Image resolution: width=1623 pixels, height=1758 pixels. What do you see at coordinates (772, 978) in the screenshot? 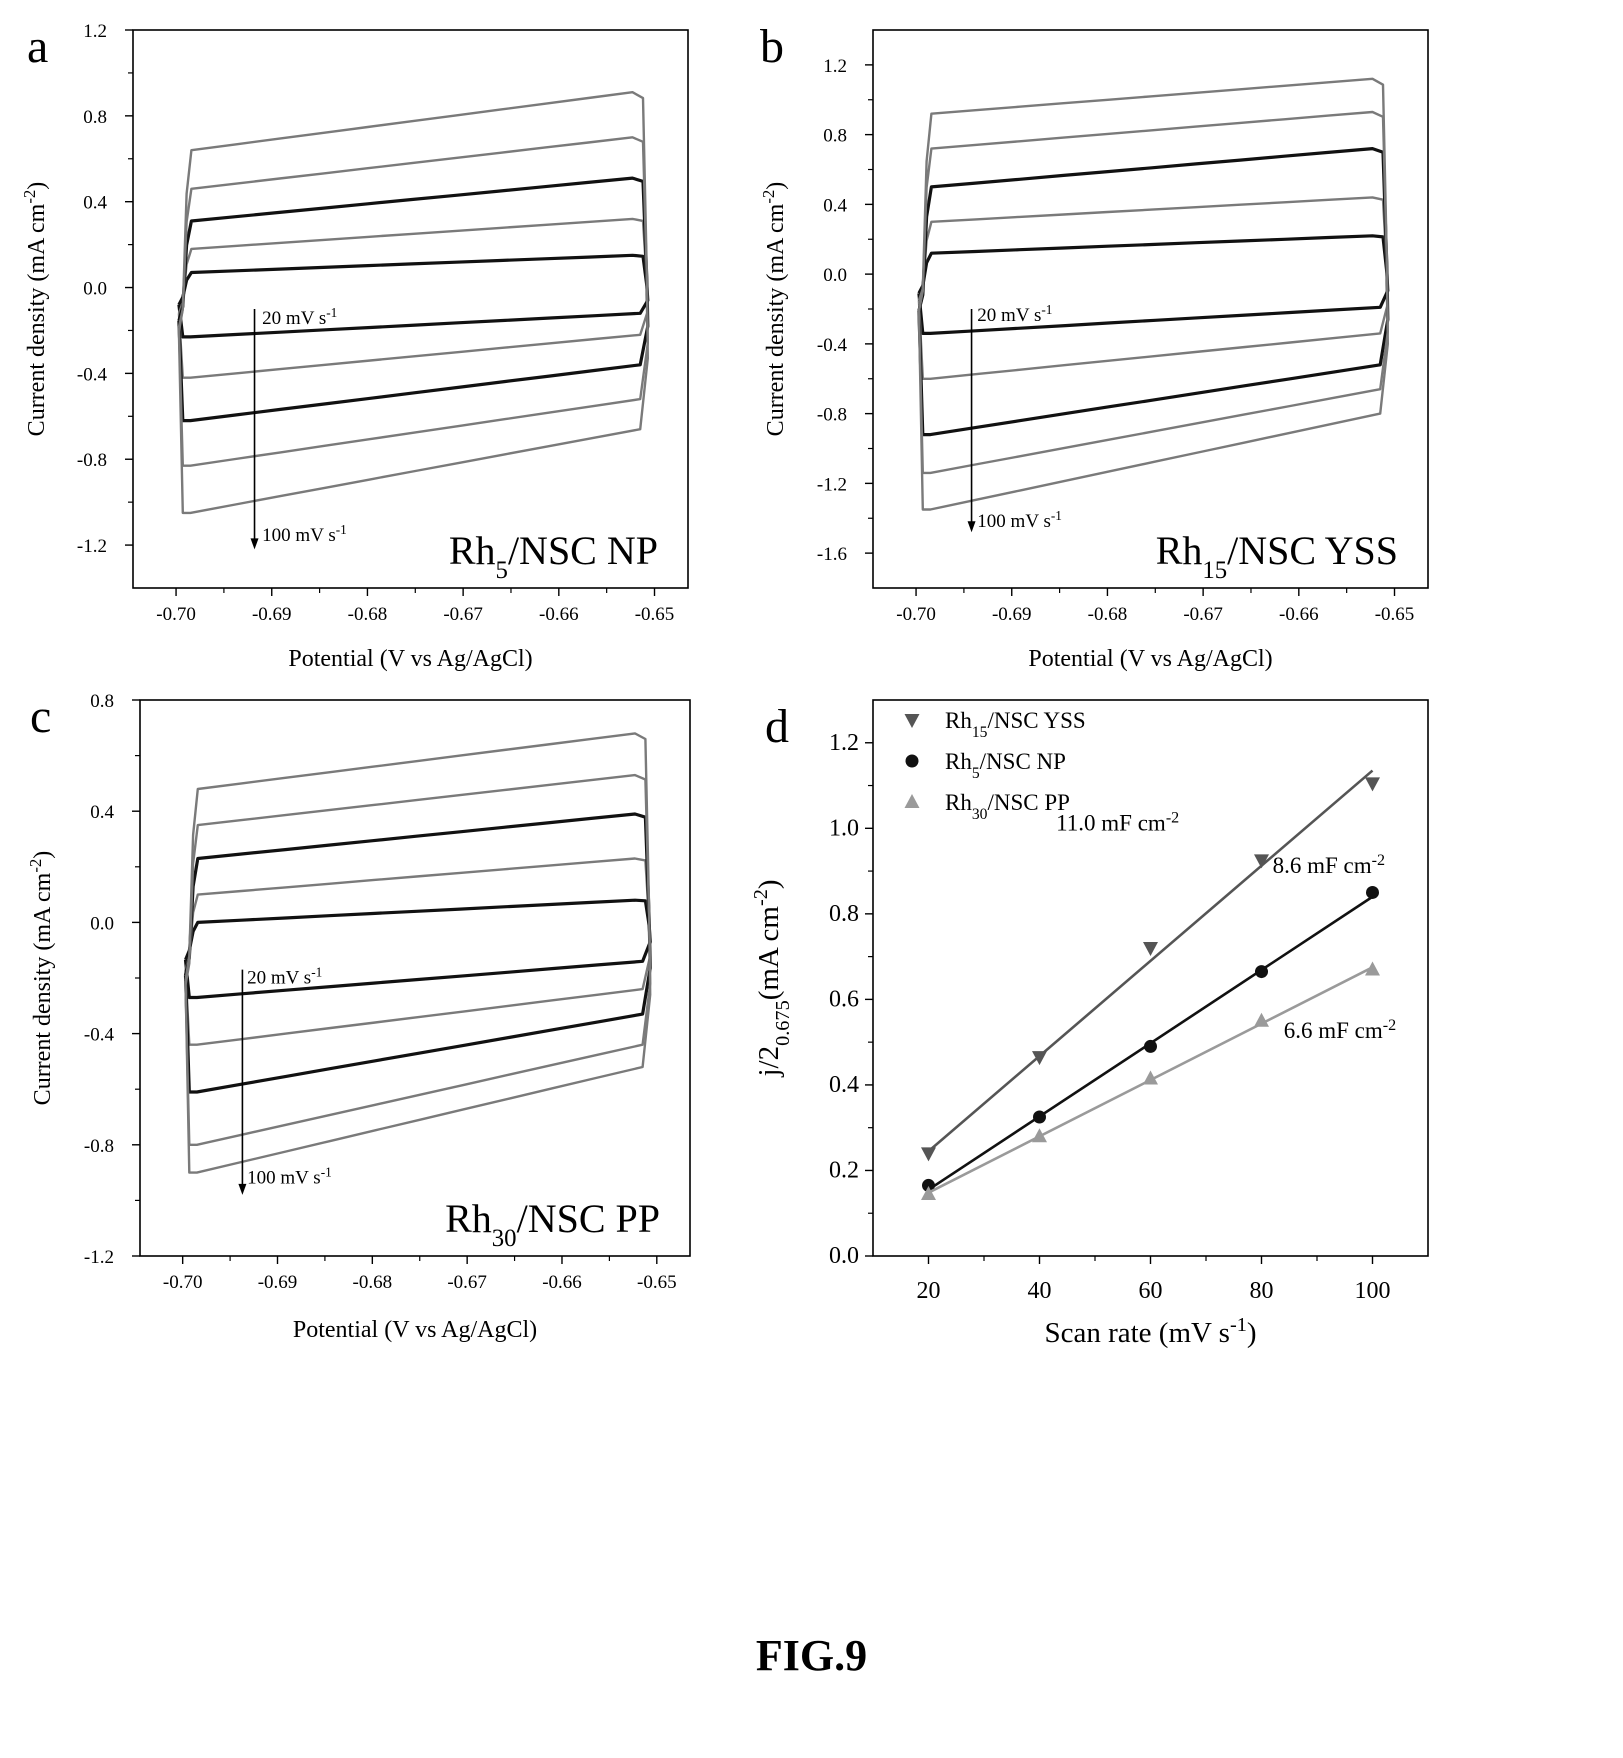
I see `y-axis-label-d: j/20.675(mA cm-2)` at bounding box center [772, 978].